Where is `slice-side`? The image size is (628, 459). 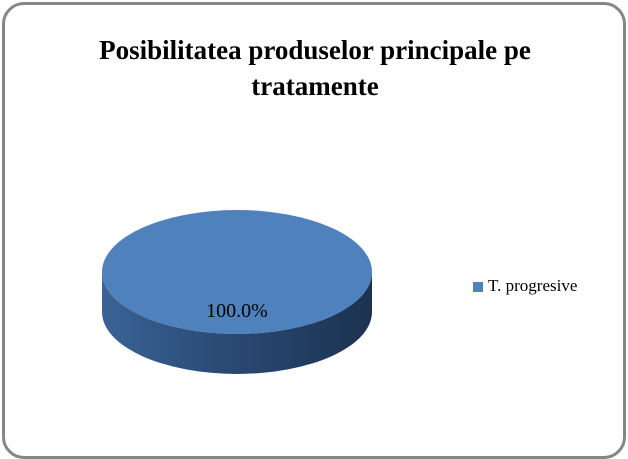 slice-side is located at coordinates (237, 323).